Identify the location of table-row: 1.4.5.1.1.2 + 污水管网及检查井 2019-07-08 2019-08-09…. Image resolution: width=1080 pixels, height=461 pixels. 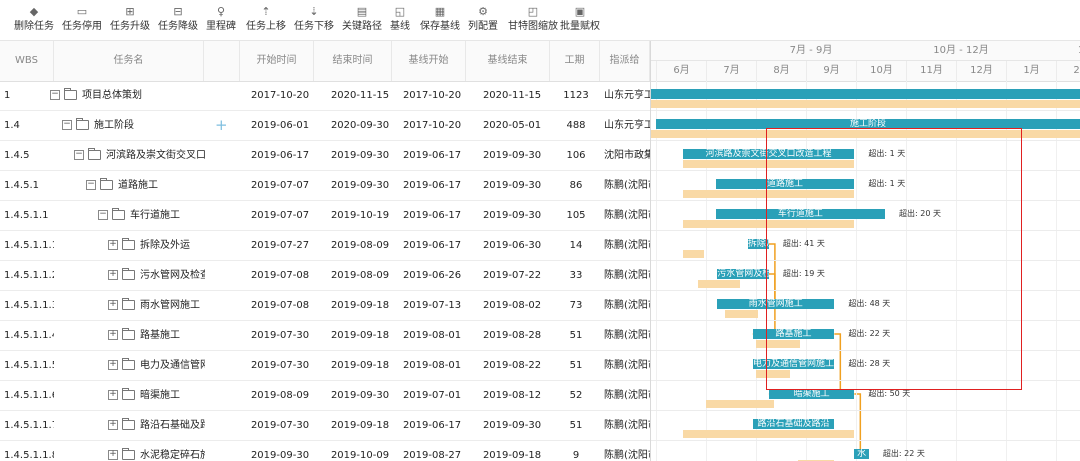
(325, 276).